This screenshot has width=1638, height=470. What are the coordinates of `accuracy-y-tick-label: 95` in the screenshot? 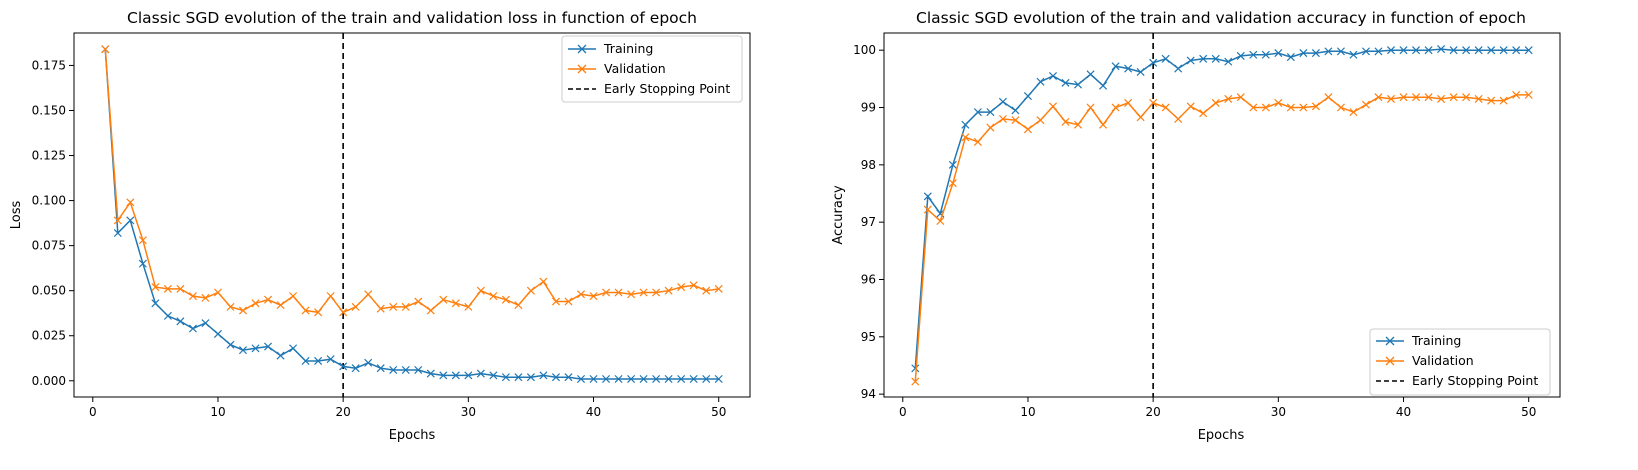 It's located at (868, 337).